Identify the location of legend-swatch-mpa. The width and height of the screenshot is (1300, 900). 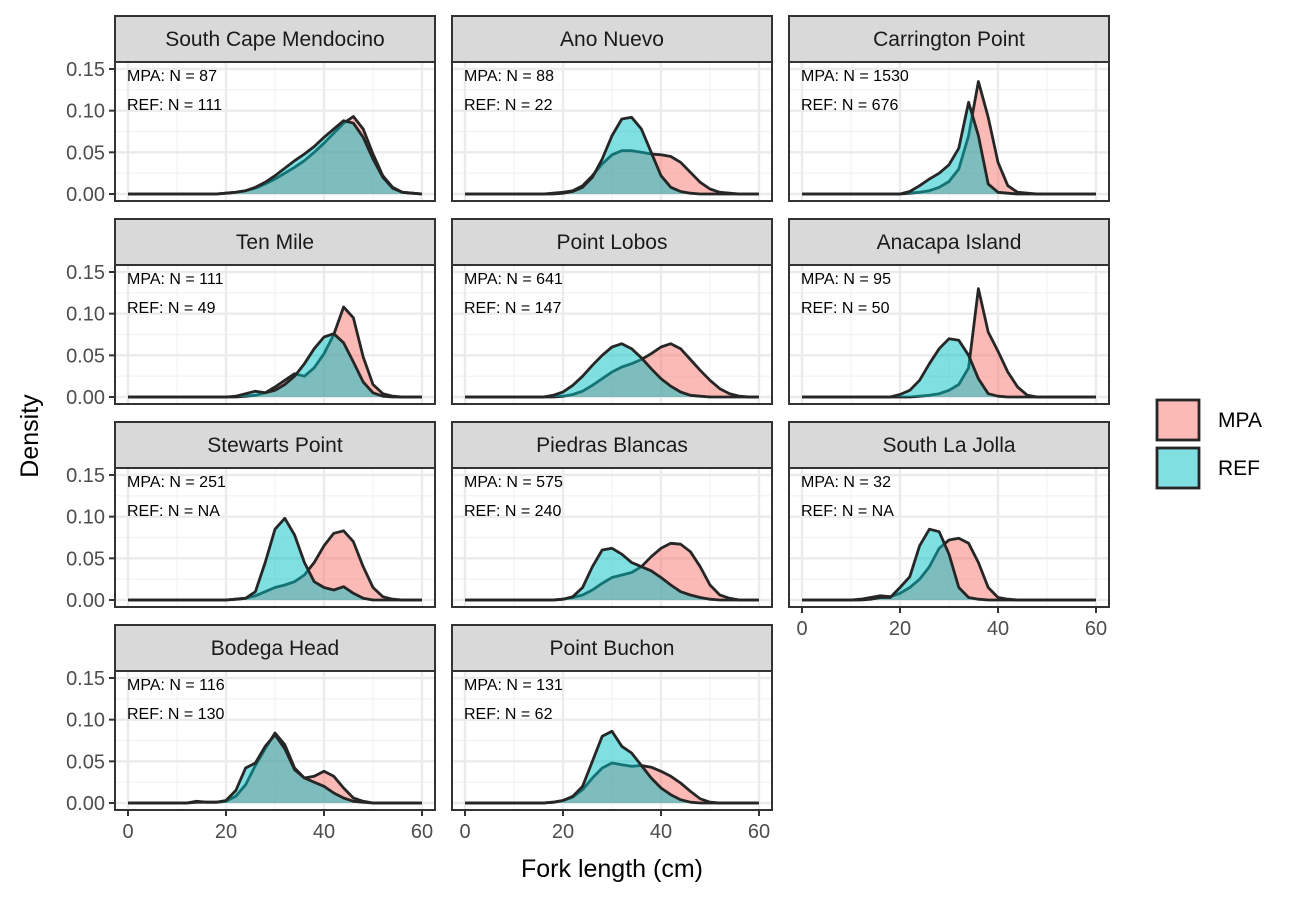
(1178, 420).